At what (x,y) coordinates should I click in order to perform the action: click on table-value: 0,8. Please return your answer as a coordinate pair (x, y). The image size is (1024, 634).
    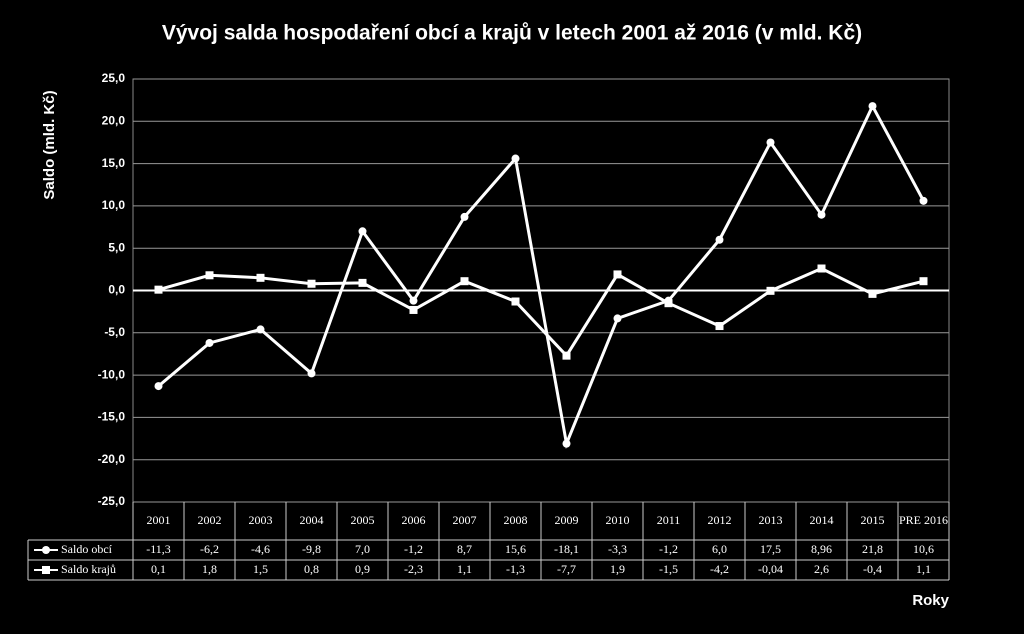
    Looking at the image, I should click on (311, 569).